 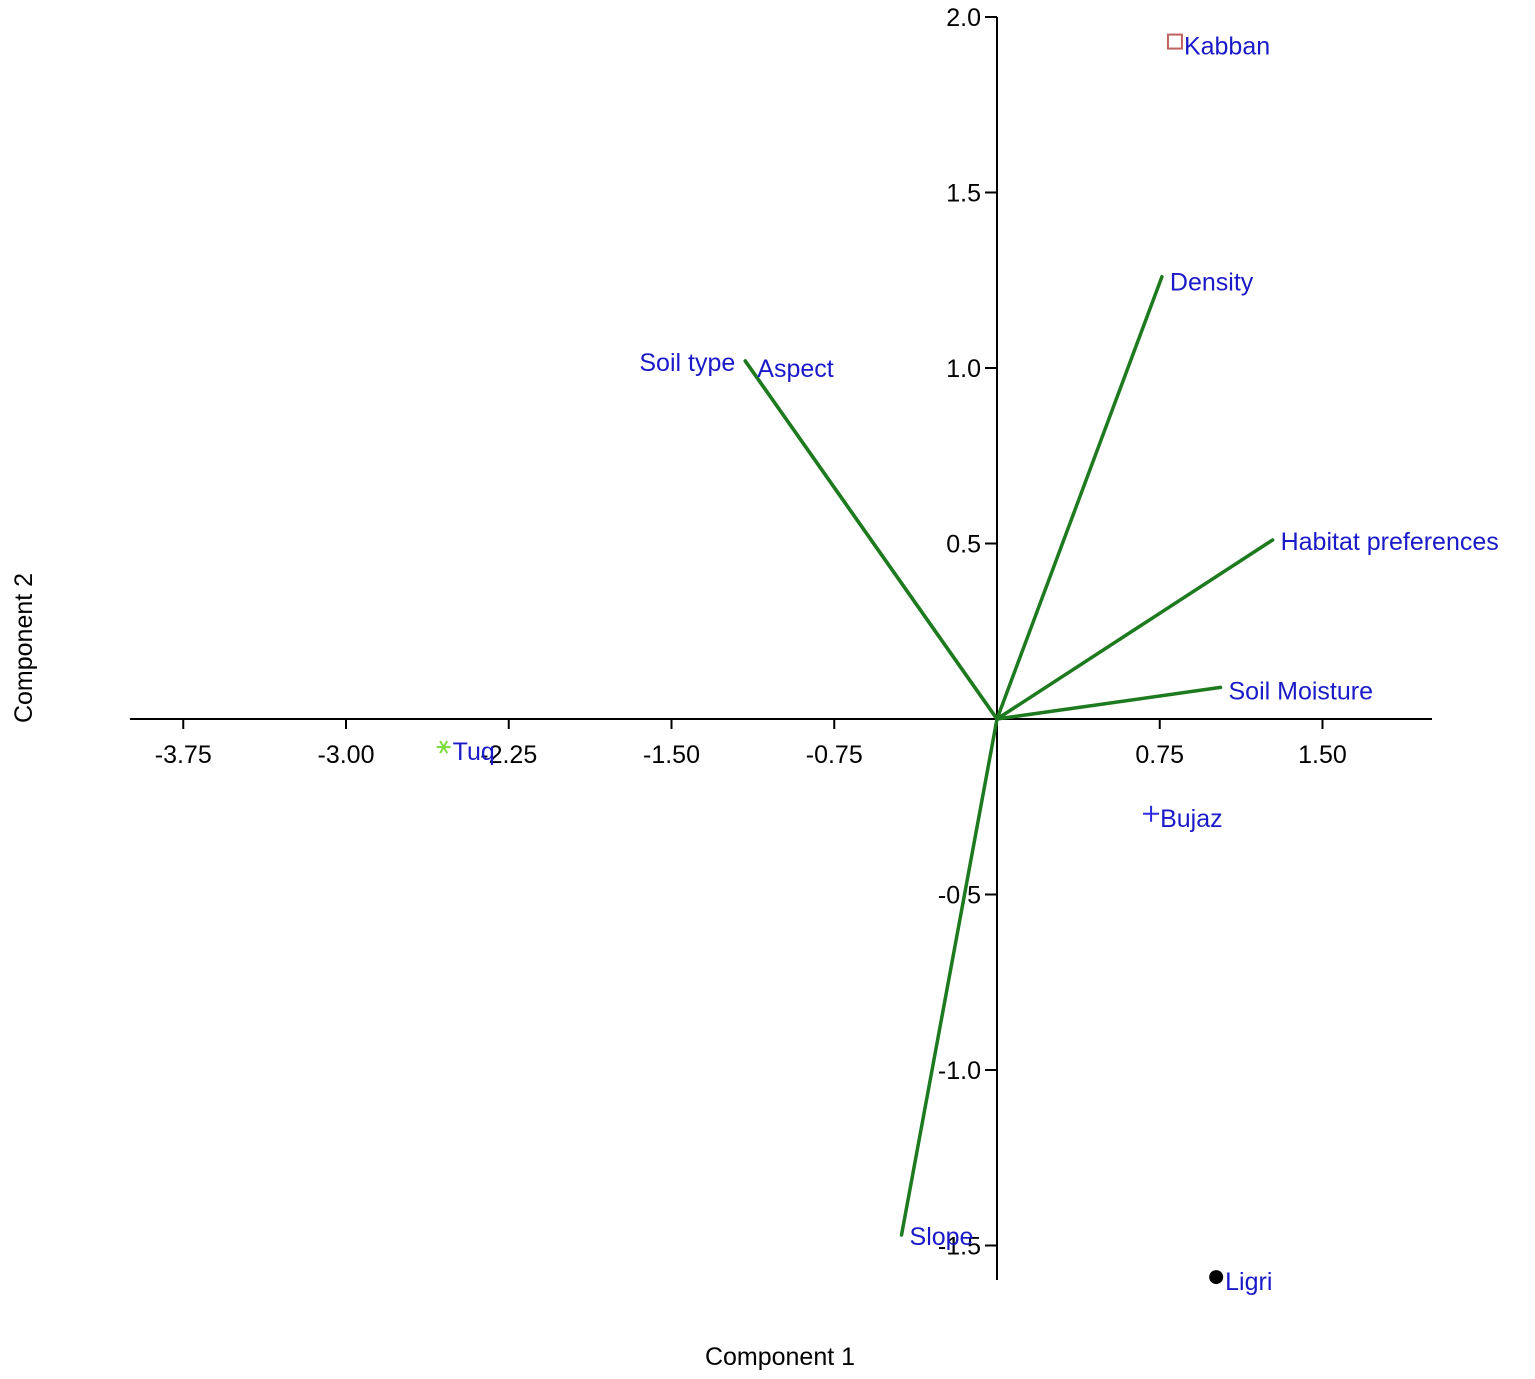 I want to click on y-tick-label: 1.0, so click(x=963, y=369).